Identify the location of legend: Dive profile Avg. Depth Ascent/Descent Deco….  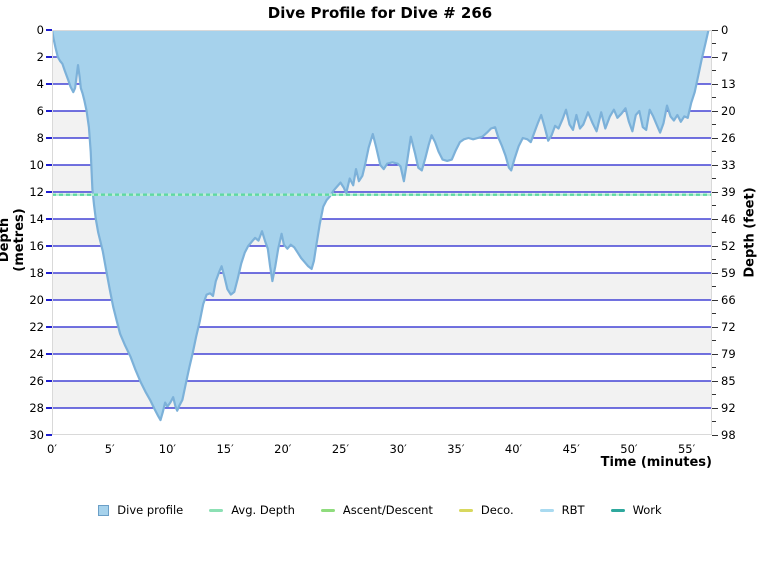
(380, 510).